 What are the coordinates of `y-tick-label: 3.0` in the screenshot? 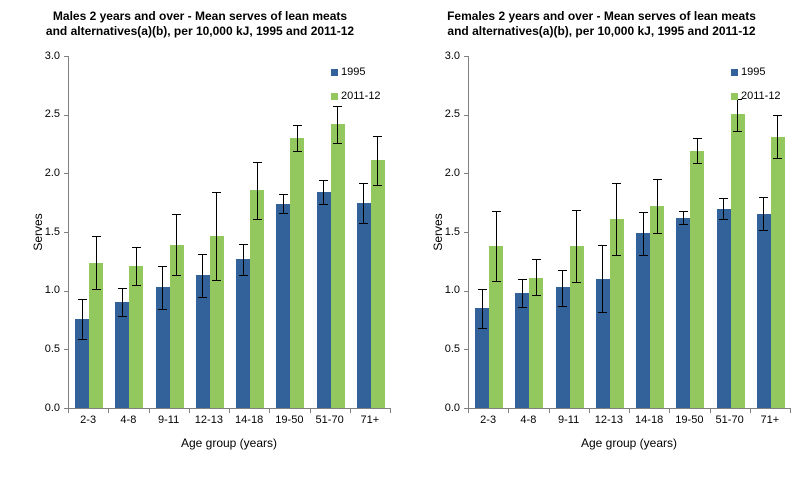 It's located at (52, 55).